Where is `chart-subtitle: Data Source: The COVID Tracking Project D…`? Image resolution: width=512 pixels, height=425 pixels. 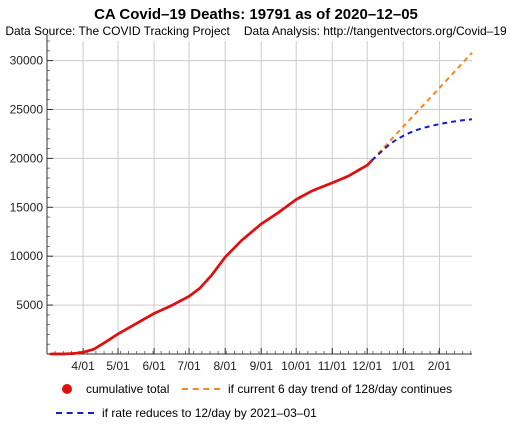 chart-subtitle: Data Source: The COVID Tracking Project D… is located at coordinates (256, 31).